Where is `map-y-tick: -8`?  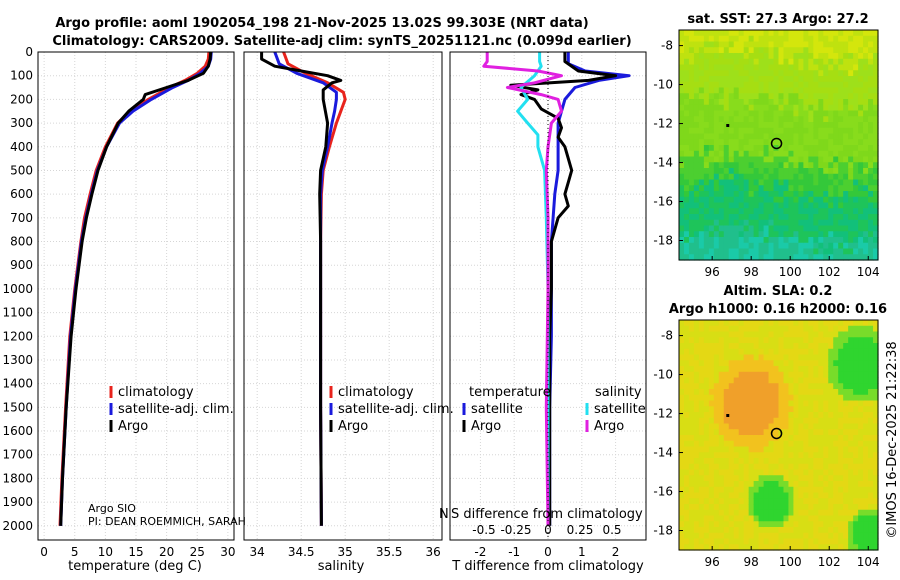
map-y-tick: -8 is located at coordinates (667, 46).